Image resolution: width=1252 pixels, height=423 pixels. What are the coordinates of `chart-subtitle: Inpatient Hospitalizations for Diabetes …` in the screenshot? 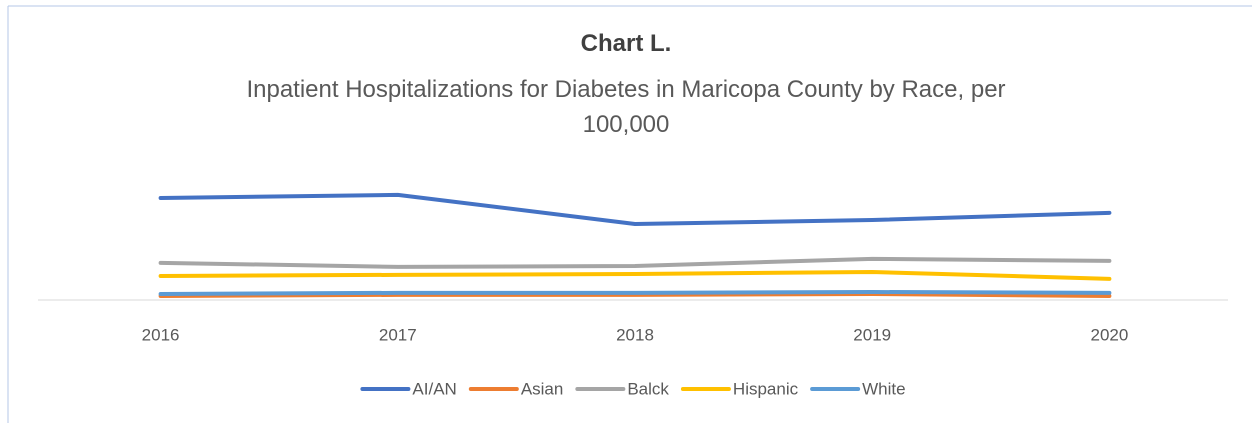 It's located at (626, 107).